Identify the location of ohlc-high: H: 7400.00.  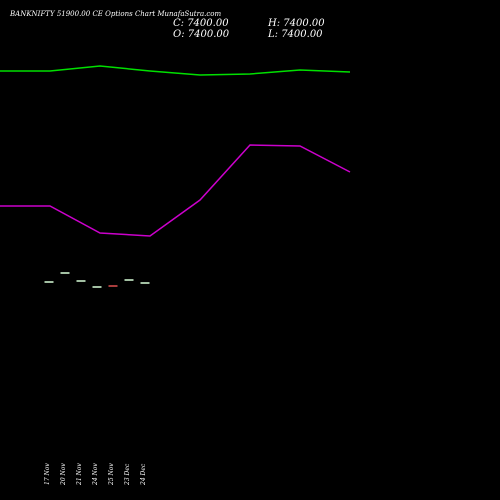
(296, 23).